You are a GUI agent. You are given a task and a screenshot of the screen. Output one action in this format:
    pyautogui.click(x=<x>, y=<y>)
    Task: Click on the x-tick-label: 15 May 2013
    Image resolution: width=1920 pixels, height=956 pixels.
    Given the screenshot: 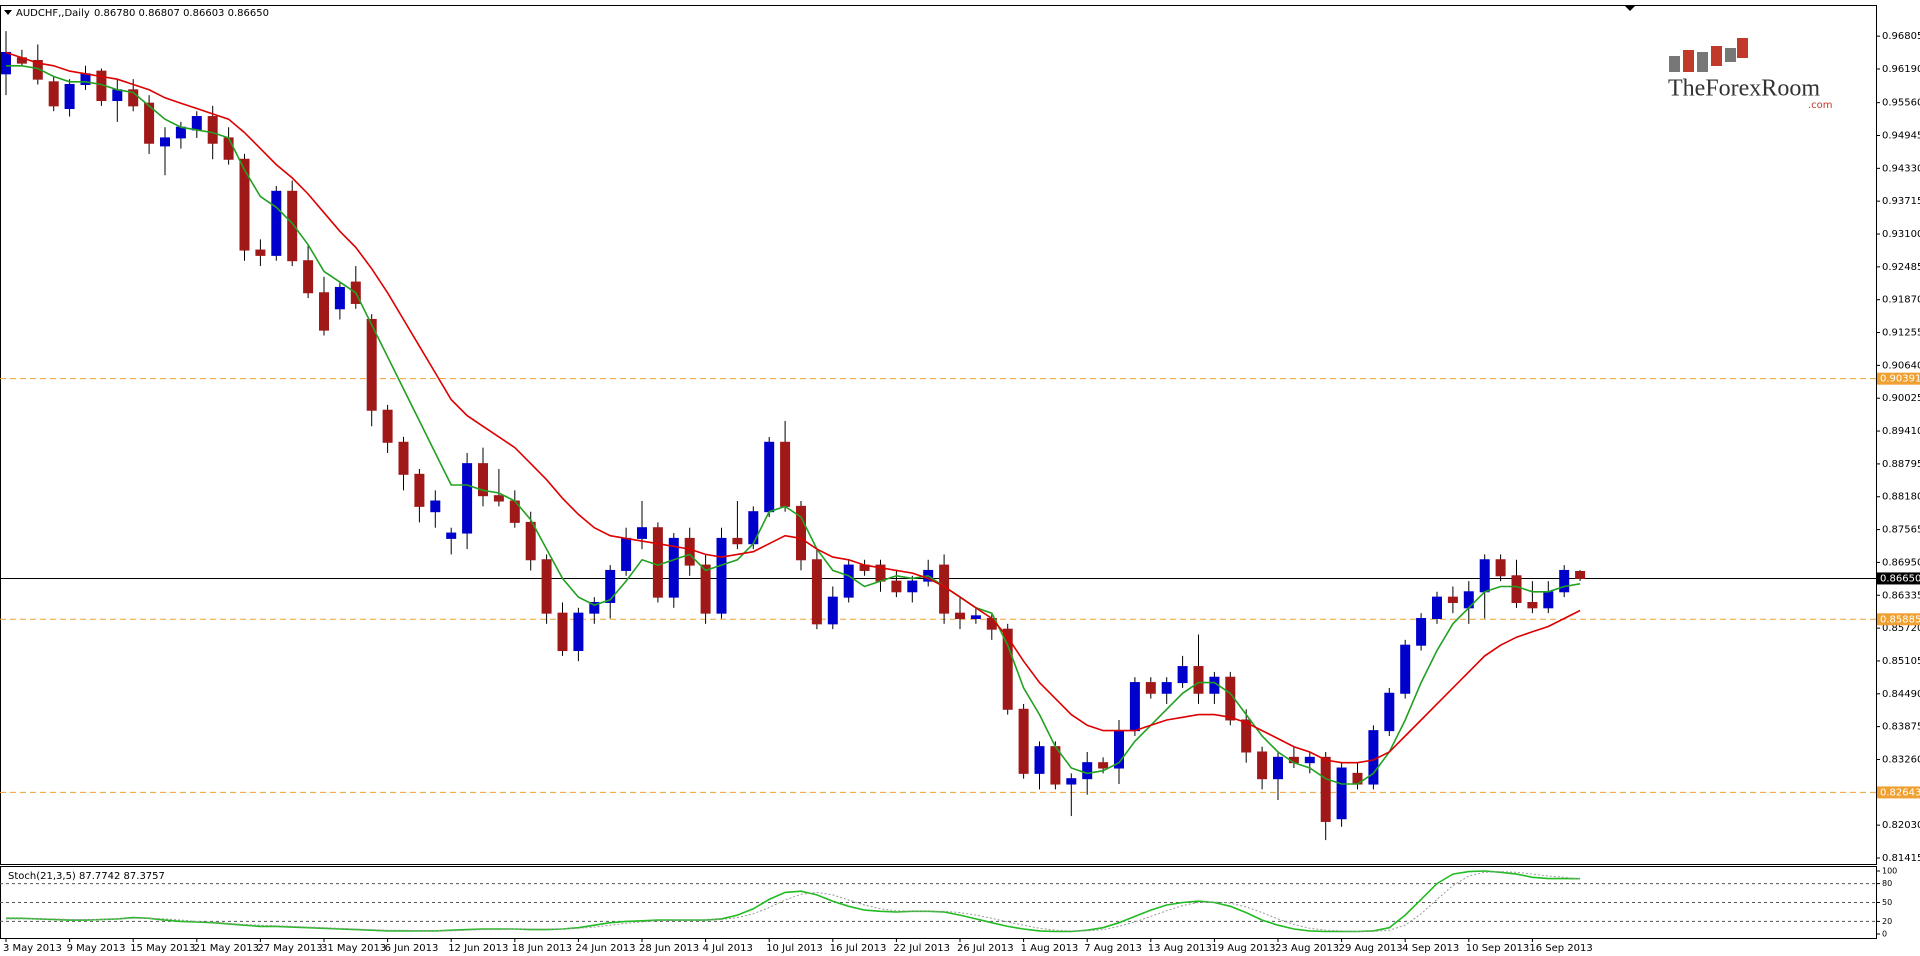 What is the action you would take?
    pyautogui.click(x=162, y=948)
    